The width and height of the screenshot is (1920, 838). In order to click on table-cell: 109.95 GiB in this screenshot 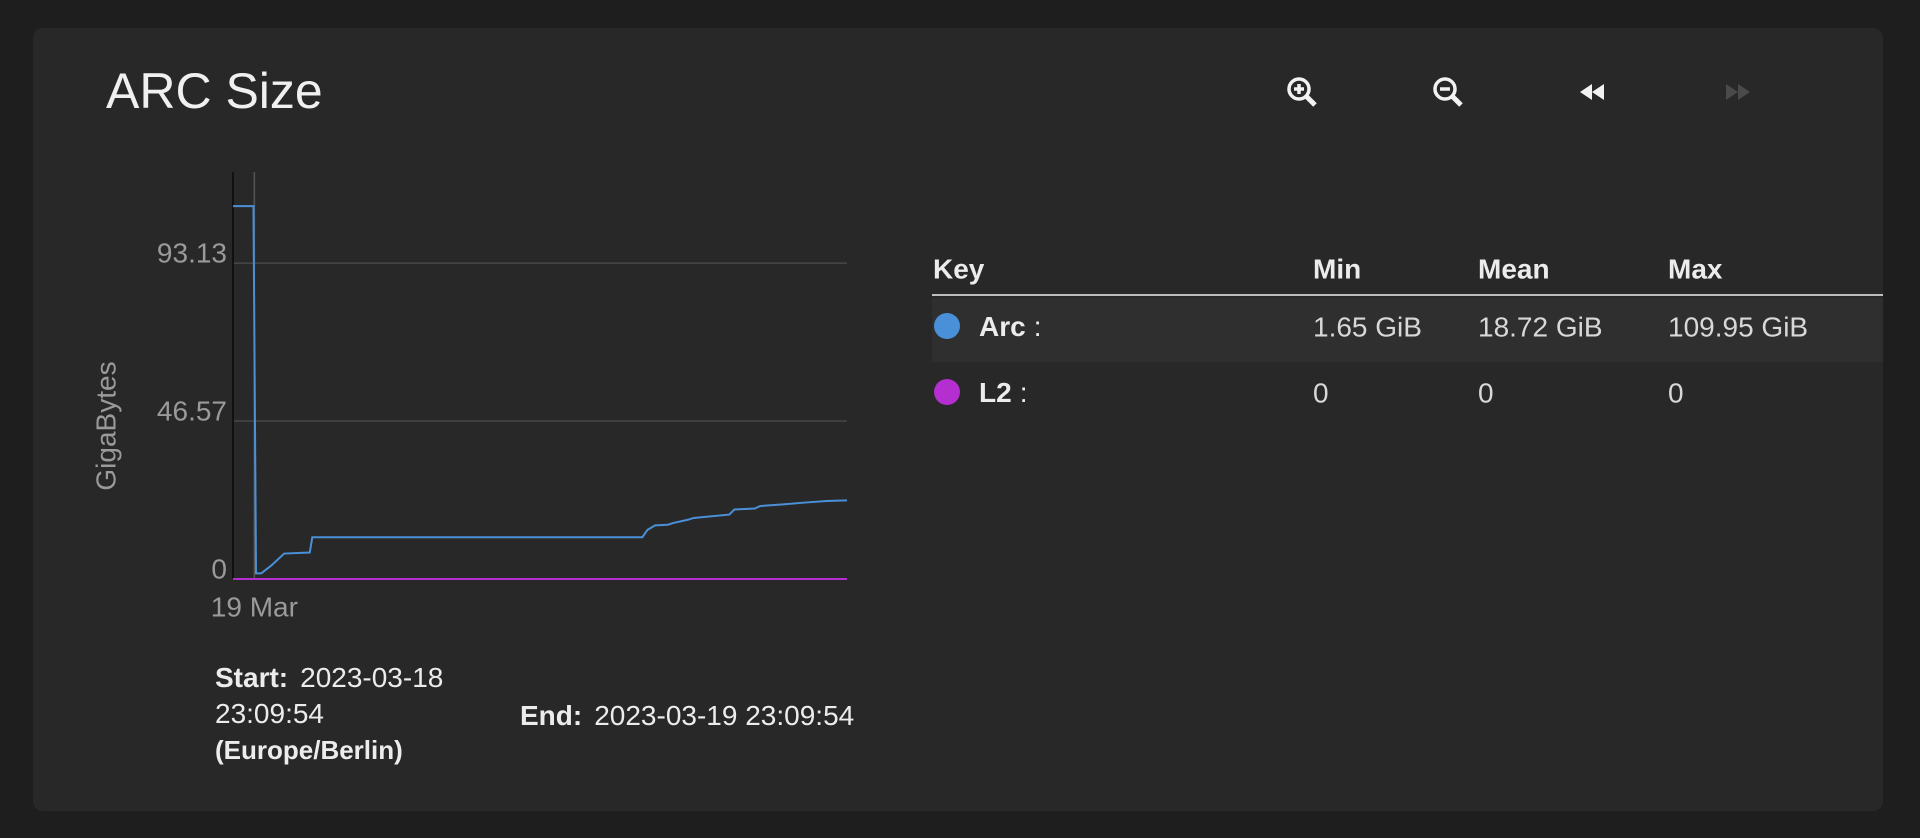, I will do `click(1738, 326)`.